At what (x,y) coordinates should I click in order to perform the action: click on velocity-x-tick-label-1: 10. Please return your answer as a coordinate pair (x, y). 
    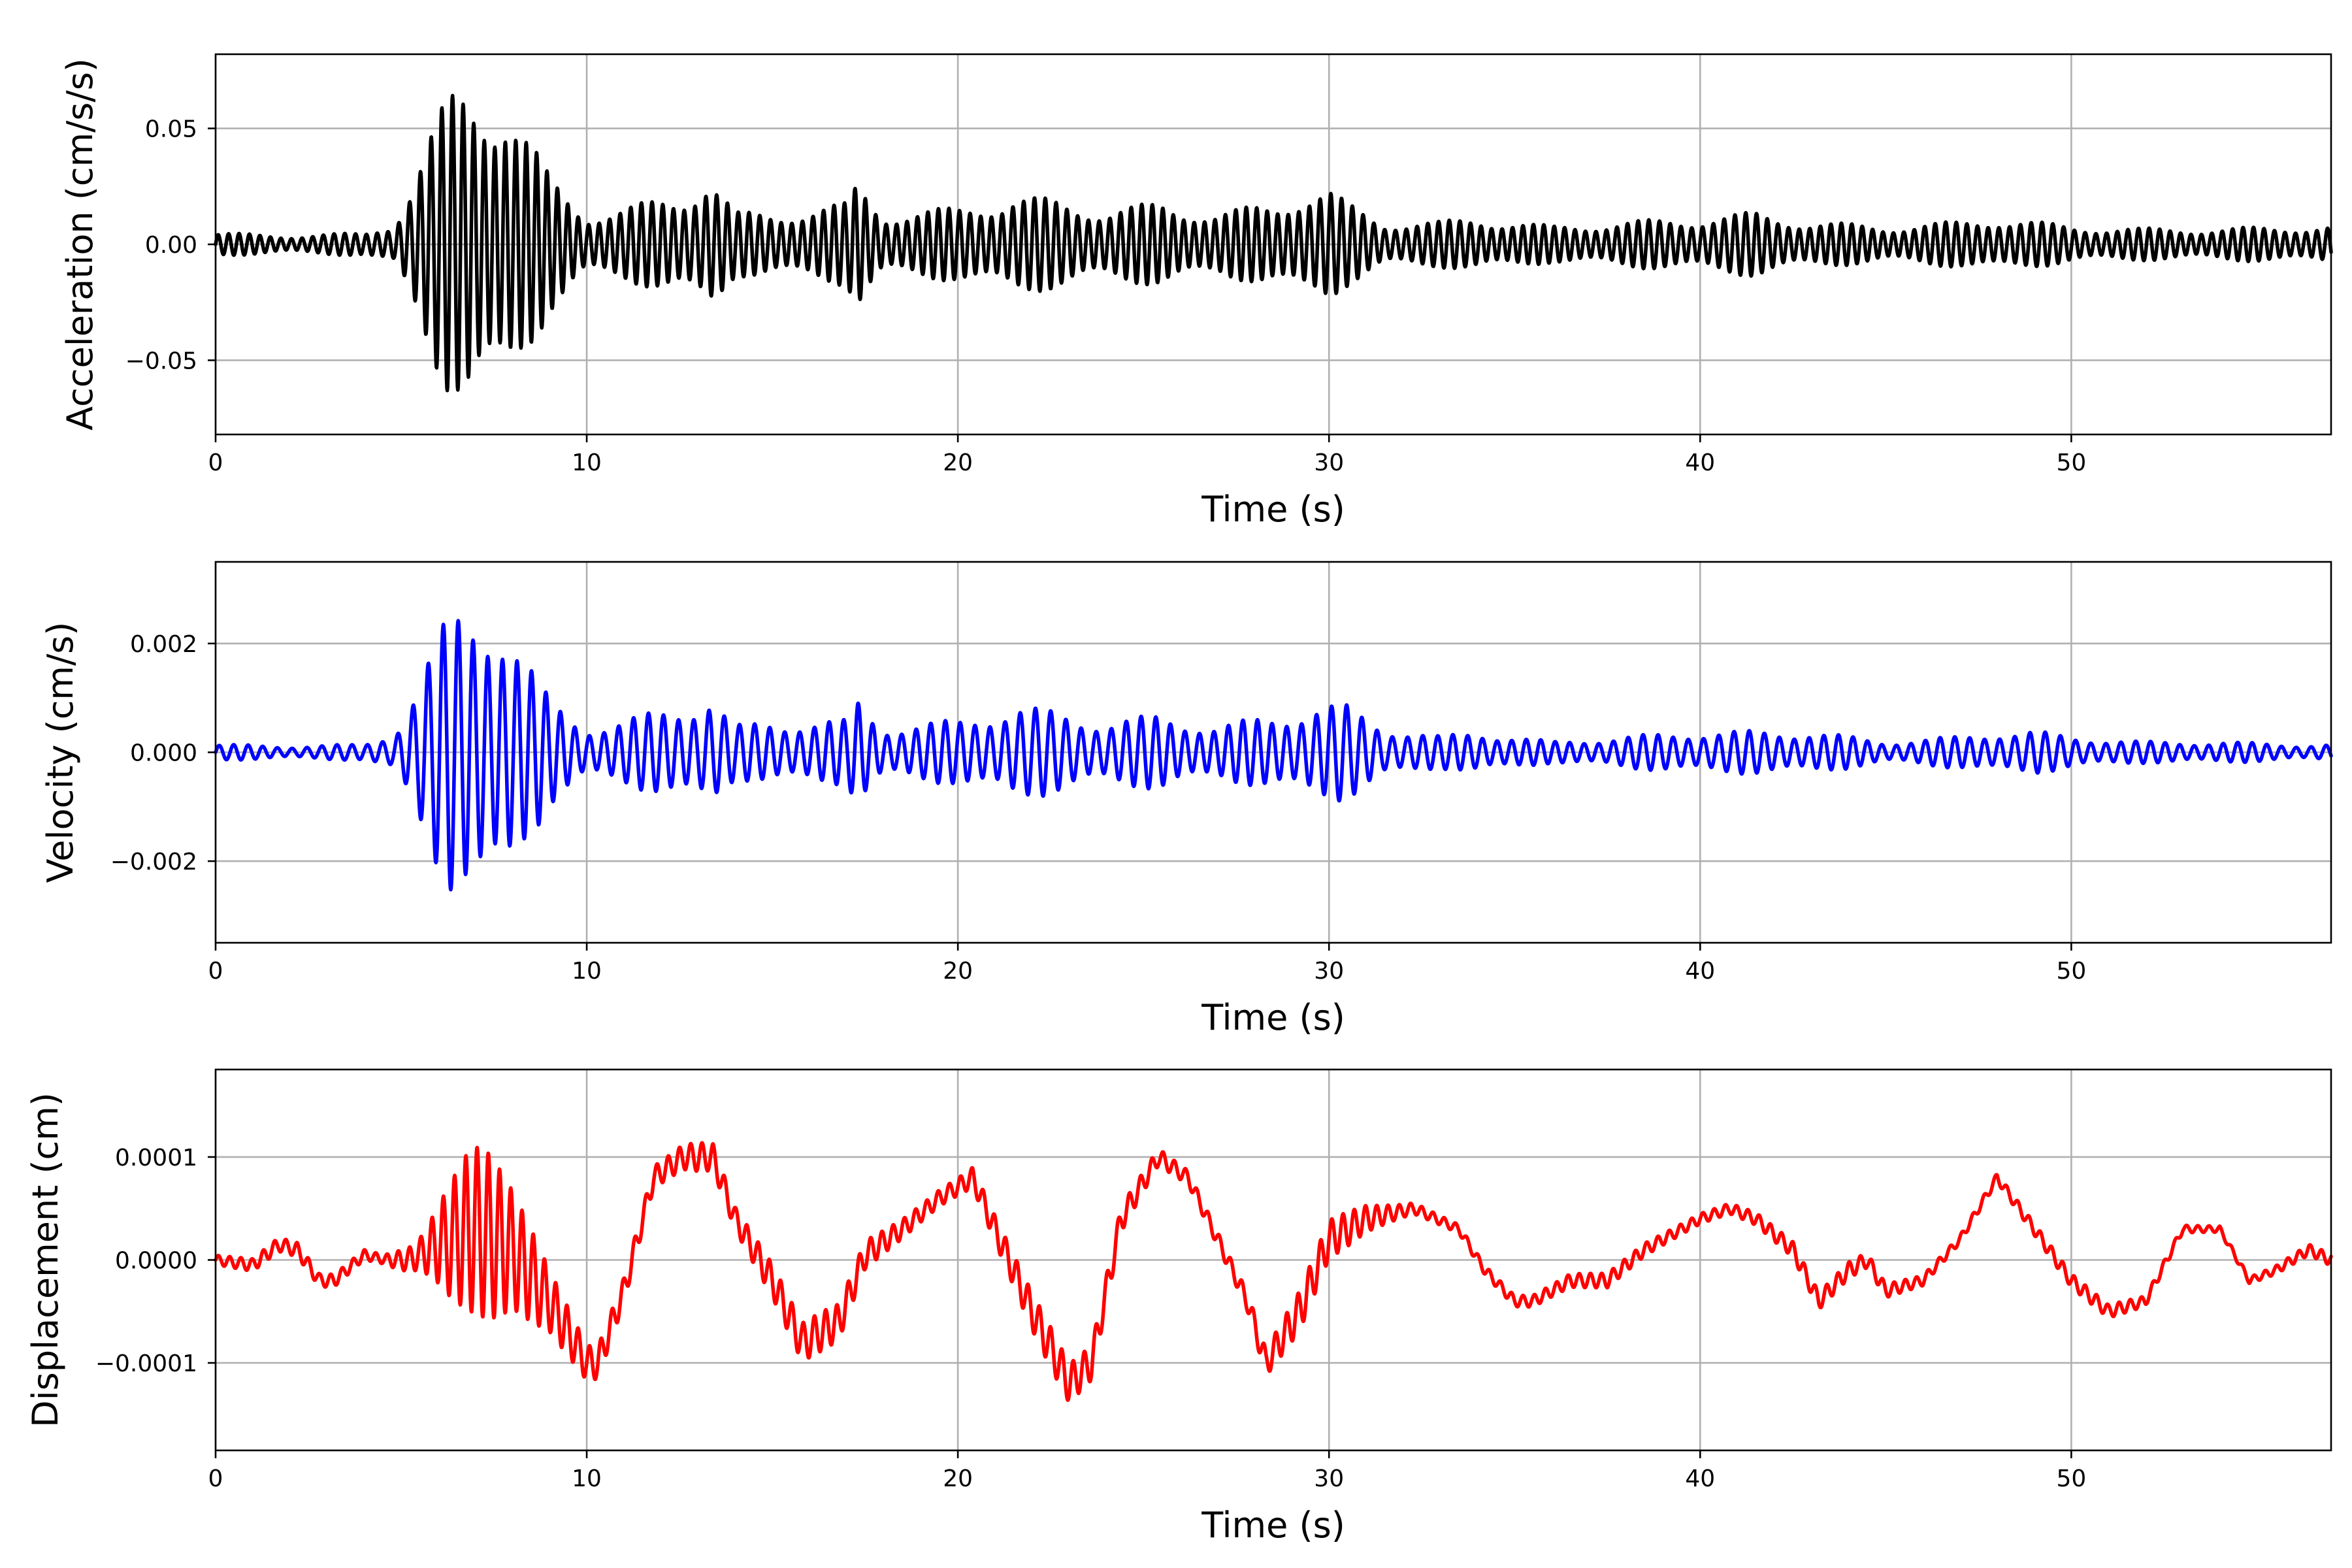
    Looking at the image, I should click on (587, 971).